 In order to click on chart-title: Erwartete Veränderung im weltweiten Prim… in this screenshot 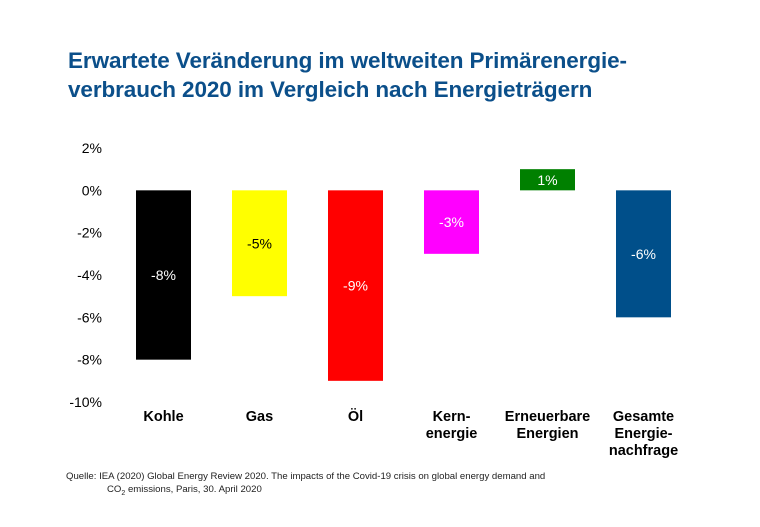, I will do `click(378, 75)`.